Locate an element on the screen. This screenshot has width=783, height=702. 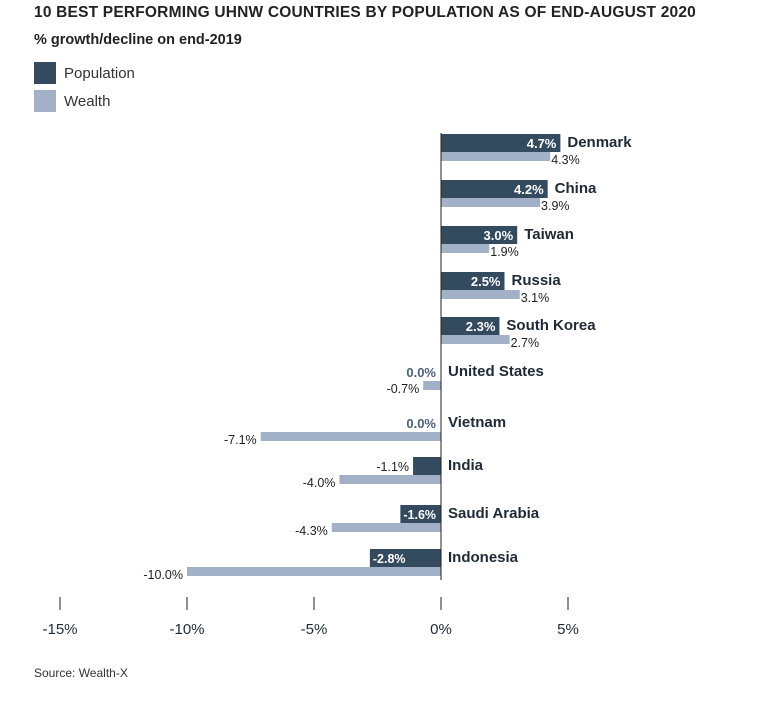
population-label-indonesia: -2.8% is located at coordinates (389, 559).